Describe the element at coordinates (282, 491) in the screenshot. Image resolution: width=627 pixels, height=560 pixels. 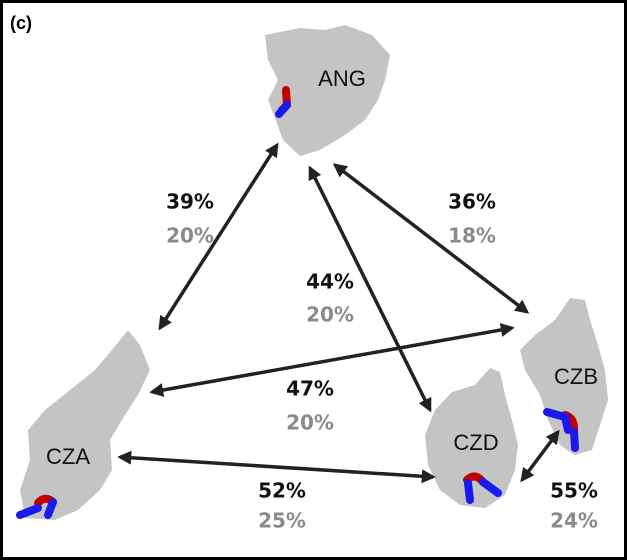
I see `edge-label-top: 52%` at that location.